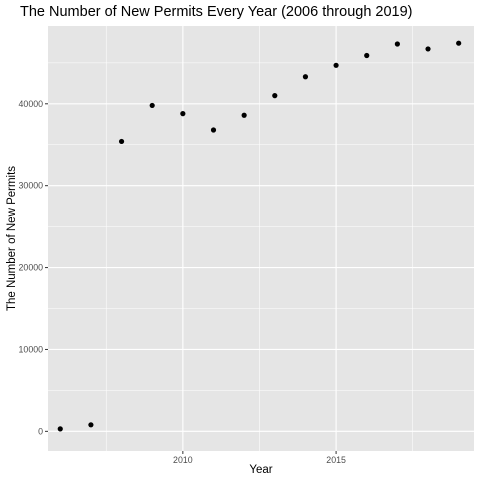  I want to click on y-tick-label: 30000, so click(31, 186).